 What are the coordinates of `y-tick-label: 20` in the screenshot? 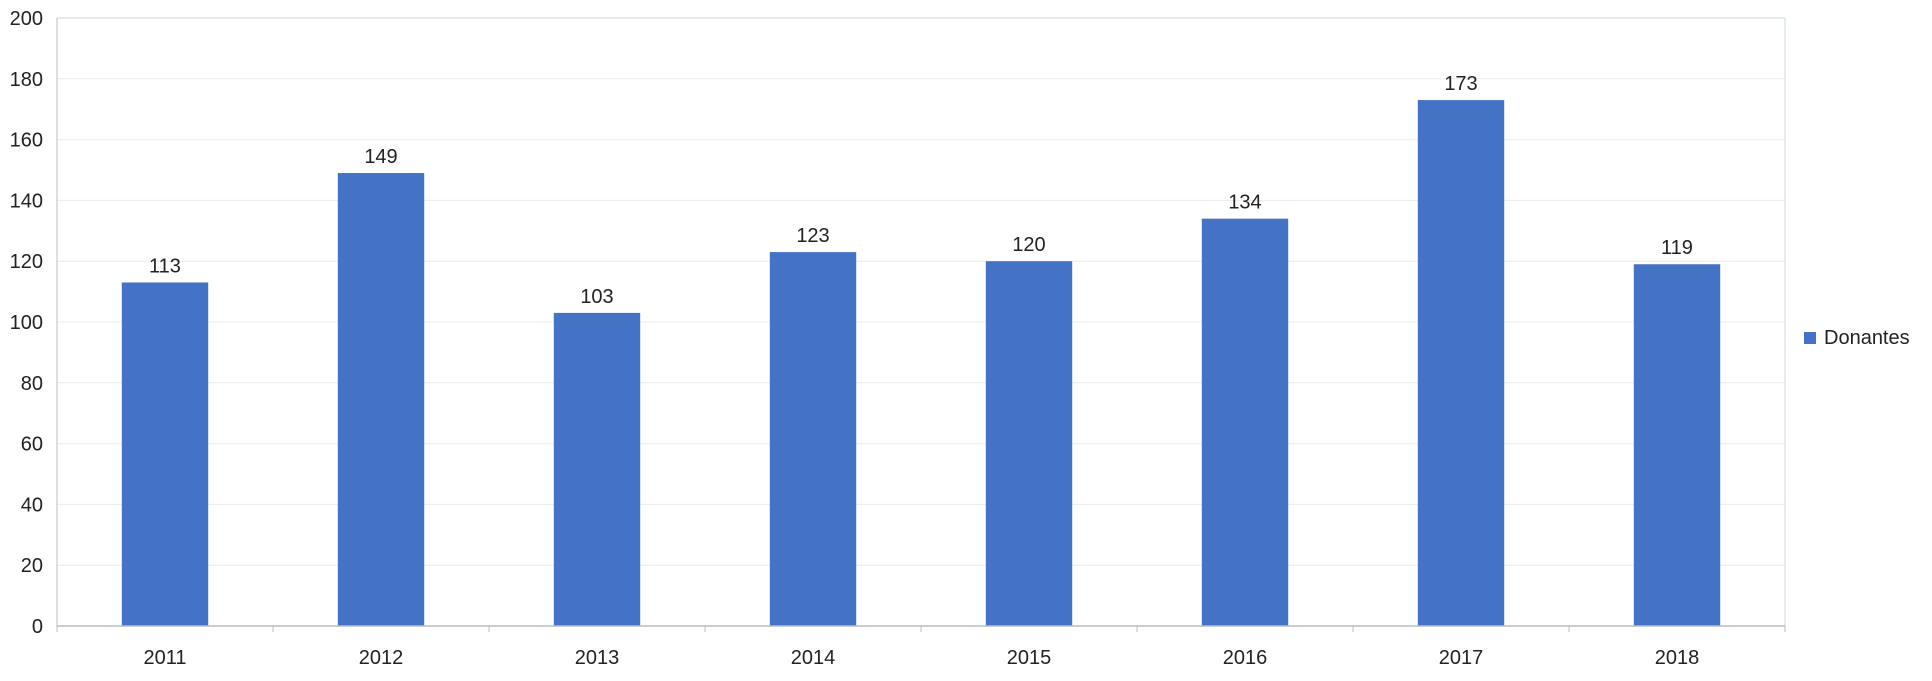 It's located at (32, 566).